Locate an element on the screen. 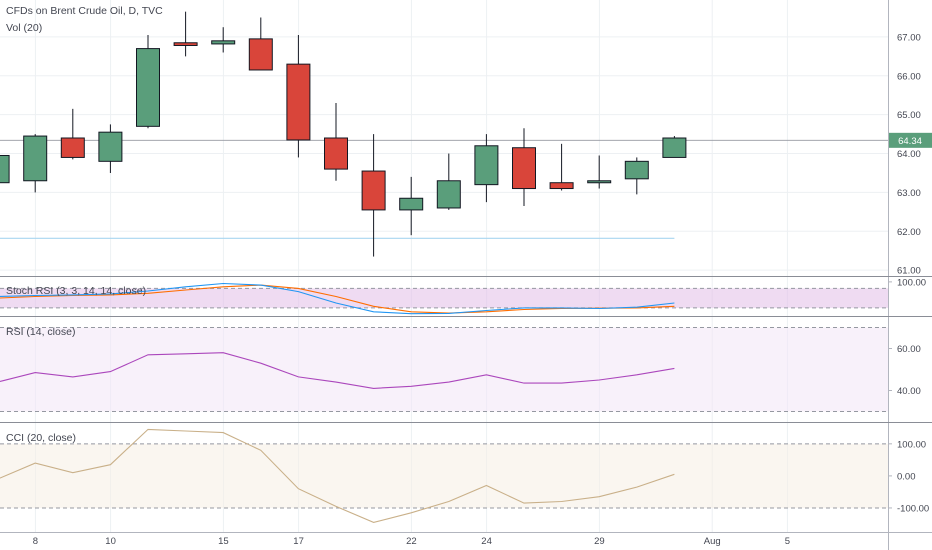  x-tick-label: 10 is located at coordinates (110, 541).